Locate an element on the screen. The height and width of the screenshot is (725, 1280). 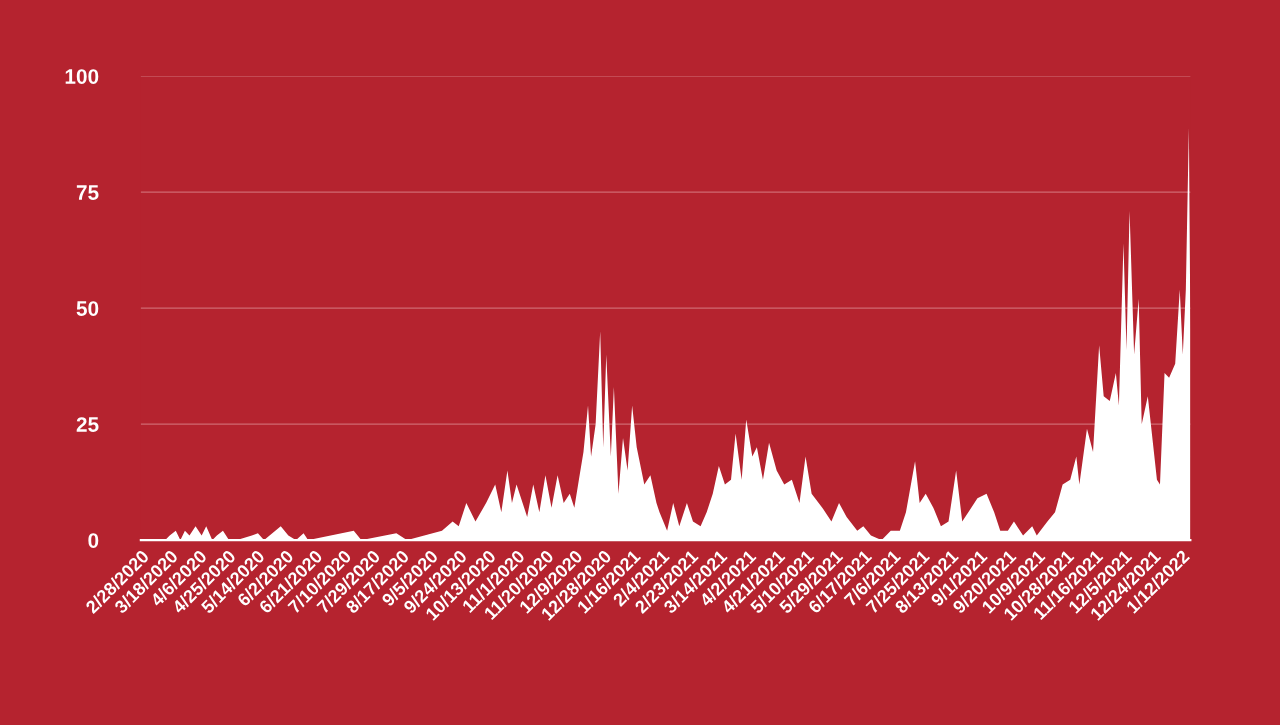
y-tick-label: 0 is located at coordinates (93, 540).